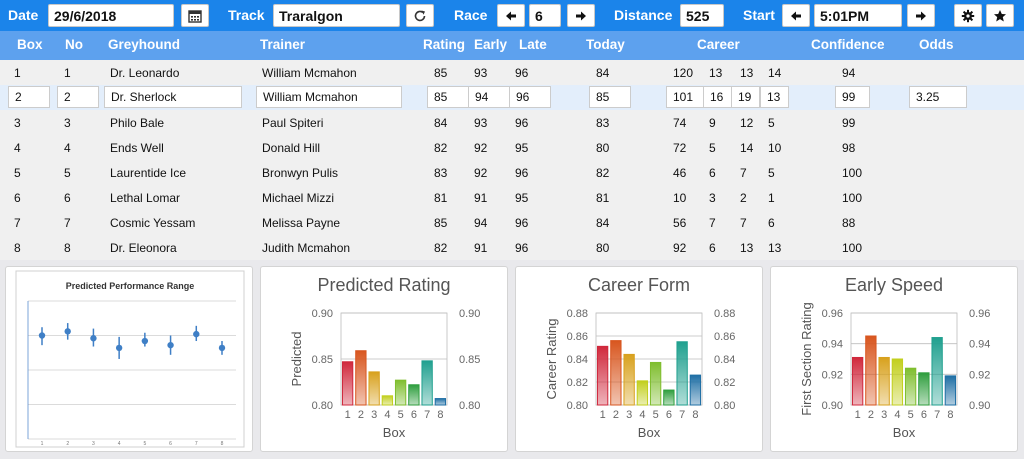 The image size is (1024, 459). What do you see at coordinates (336, 15) in the screenshot?
I see `track-field: Traralgon` at bounding box center [336, 15].